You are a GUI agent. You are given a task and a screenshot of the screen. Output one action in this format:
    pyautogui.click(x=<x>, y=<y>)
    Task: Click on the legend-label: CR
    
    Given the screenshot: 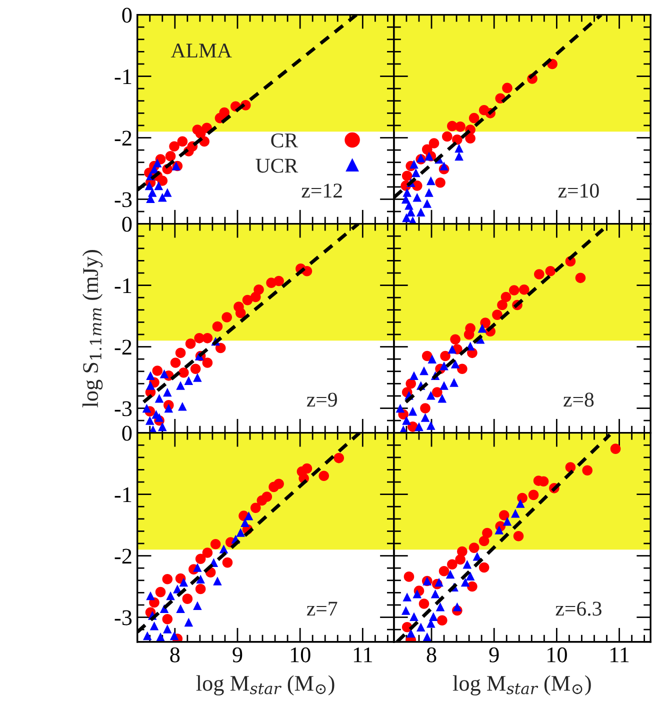 What is the action you would take?
    pyautogui.click(x=284, y=140)
    